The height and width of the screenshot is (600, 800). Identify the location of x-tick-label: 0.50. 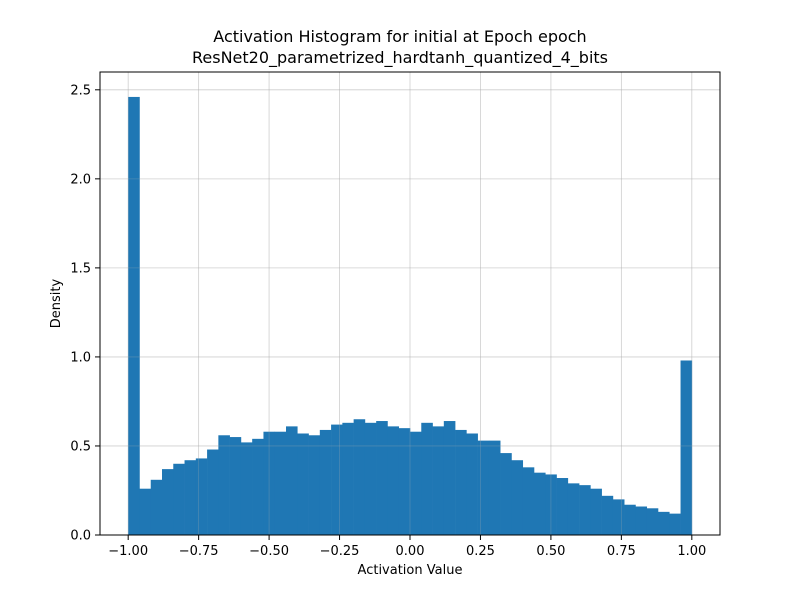
(550, 551).